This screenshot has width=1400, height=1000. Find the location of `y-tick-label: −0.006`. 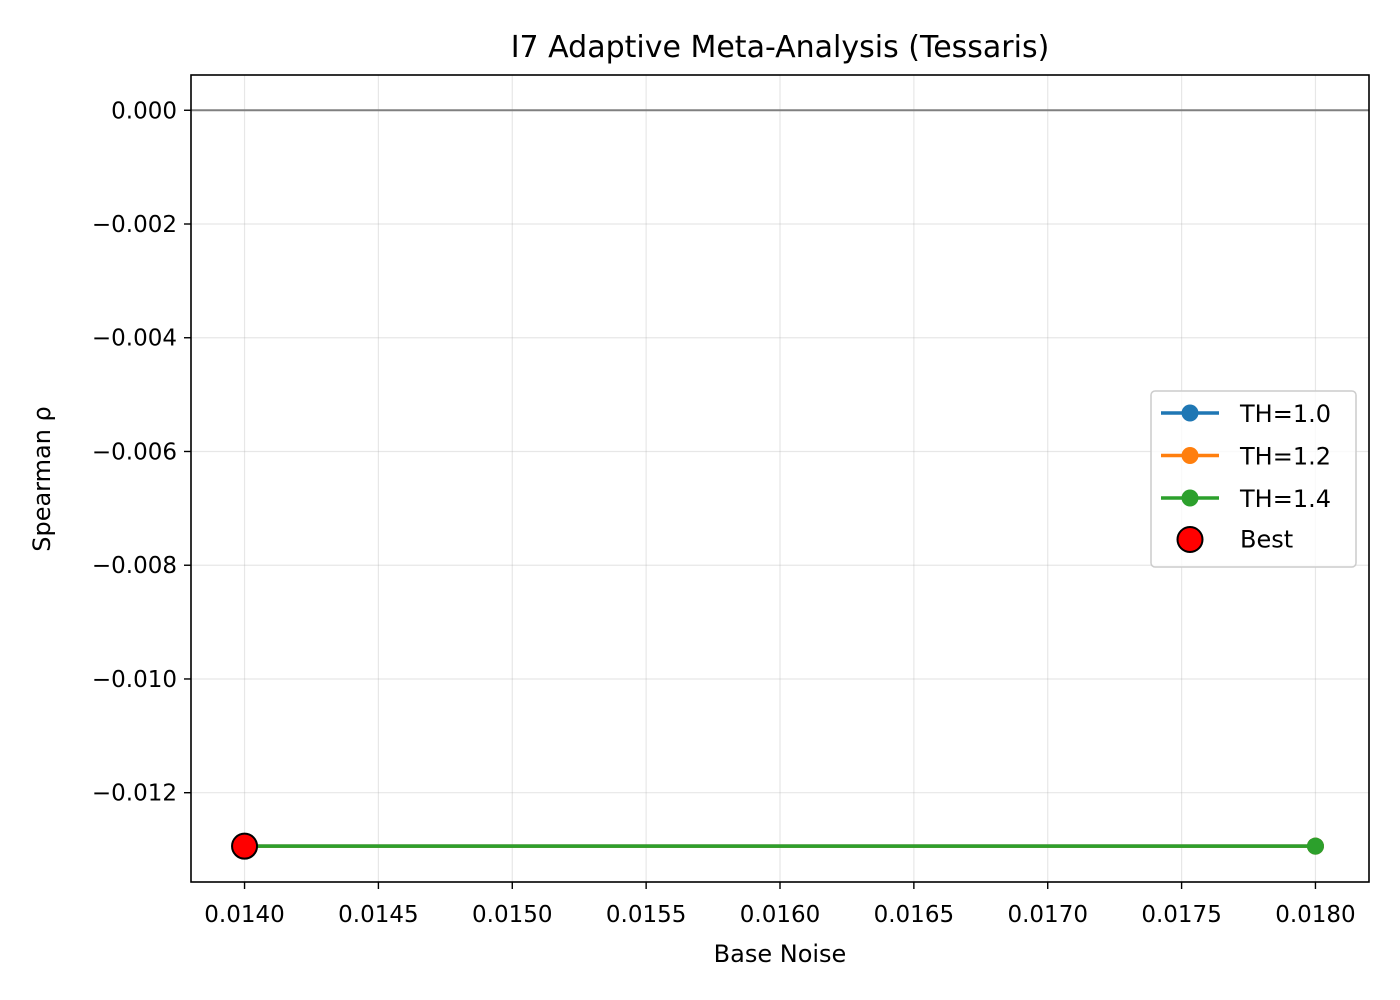

y-tick-label: −0.006 is located at coordinates (134, 452).